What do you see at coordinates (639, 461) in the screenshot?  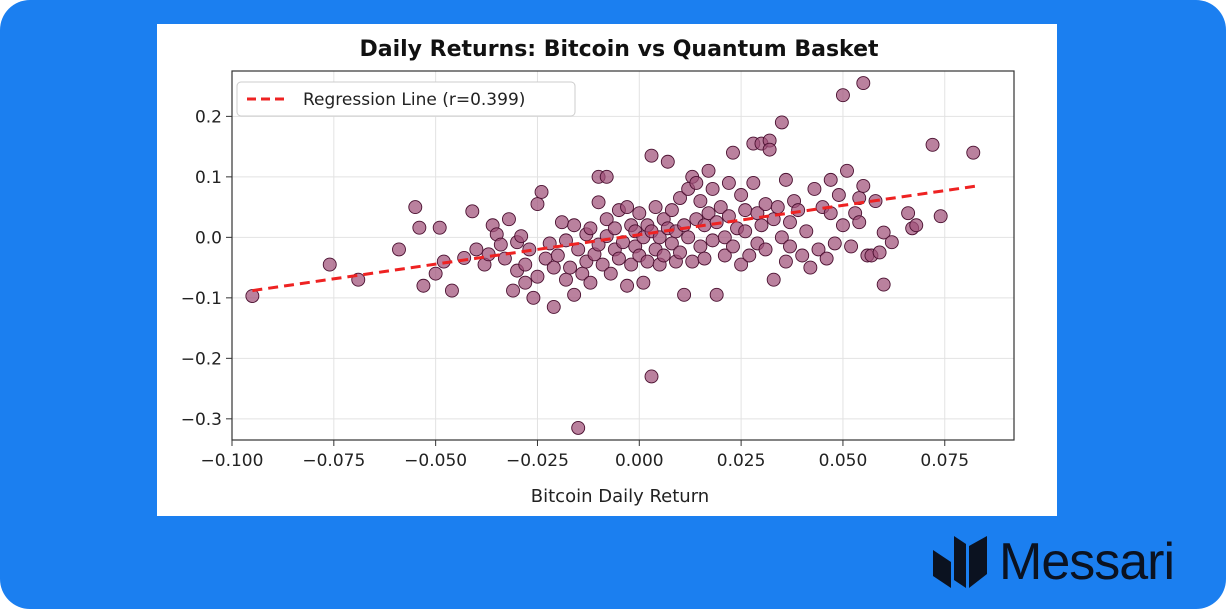 I see `x-tick-label: 0.000` at bounding box center [639, 461].